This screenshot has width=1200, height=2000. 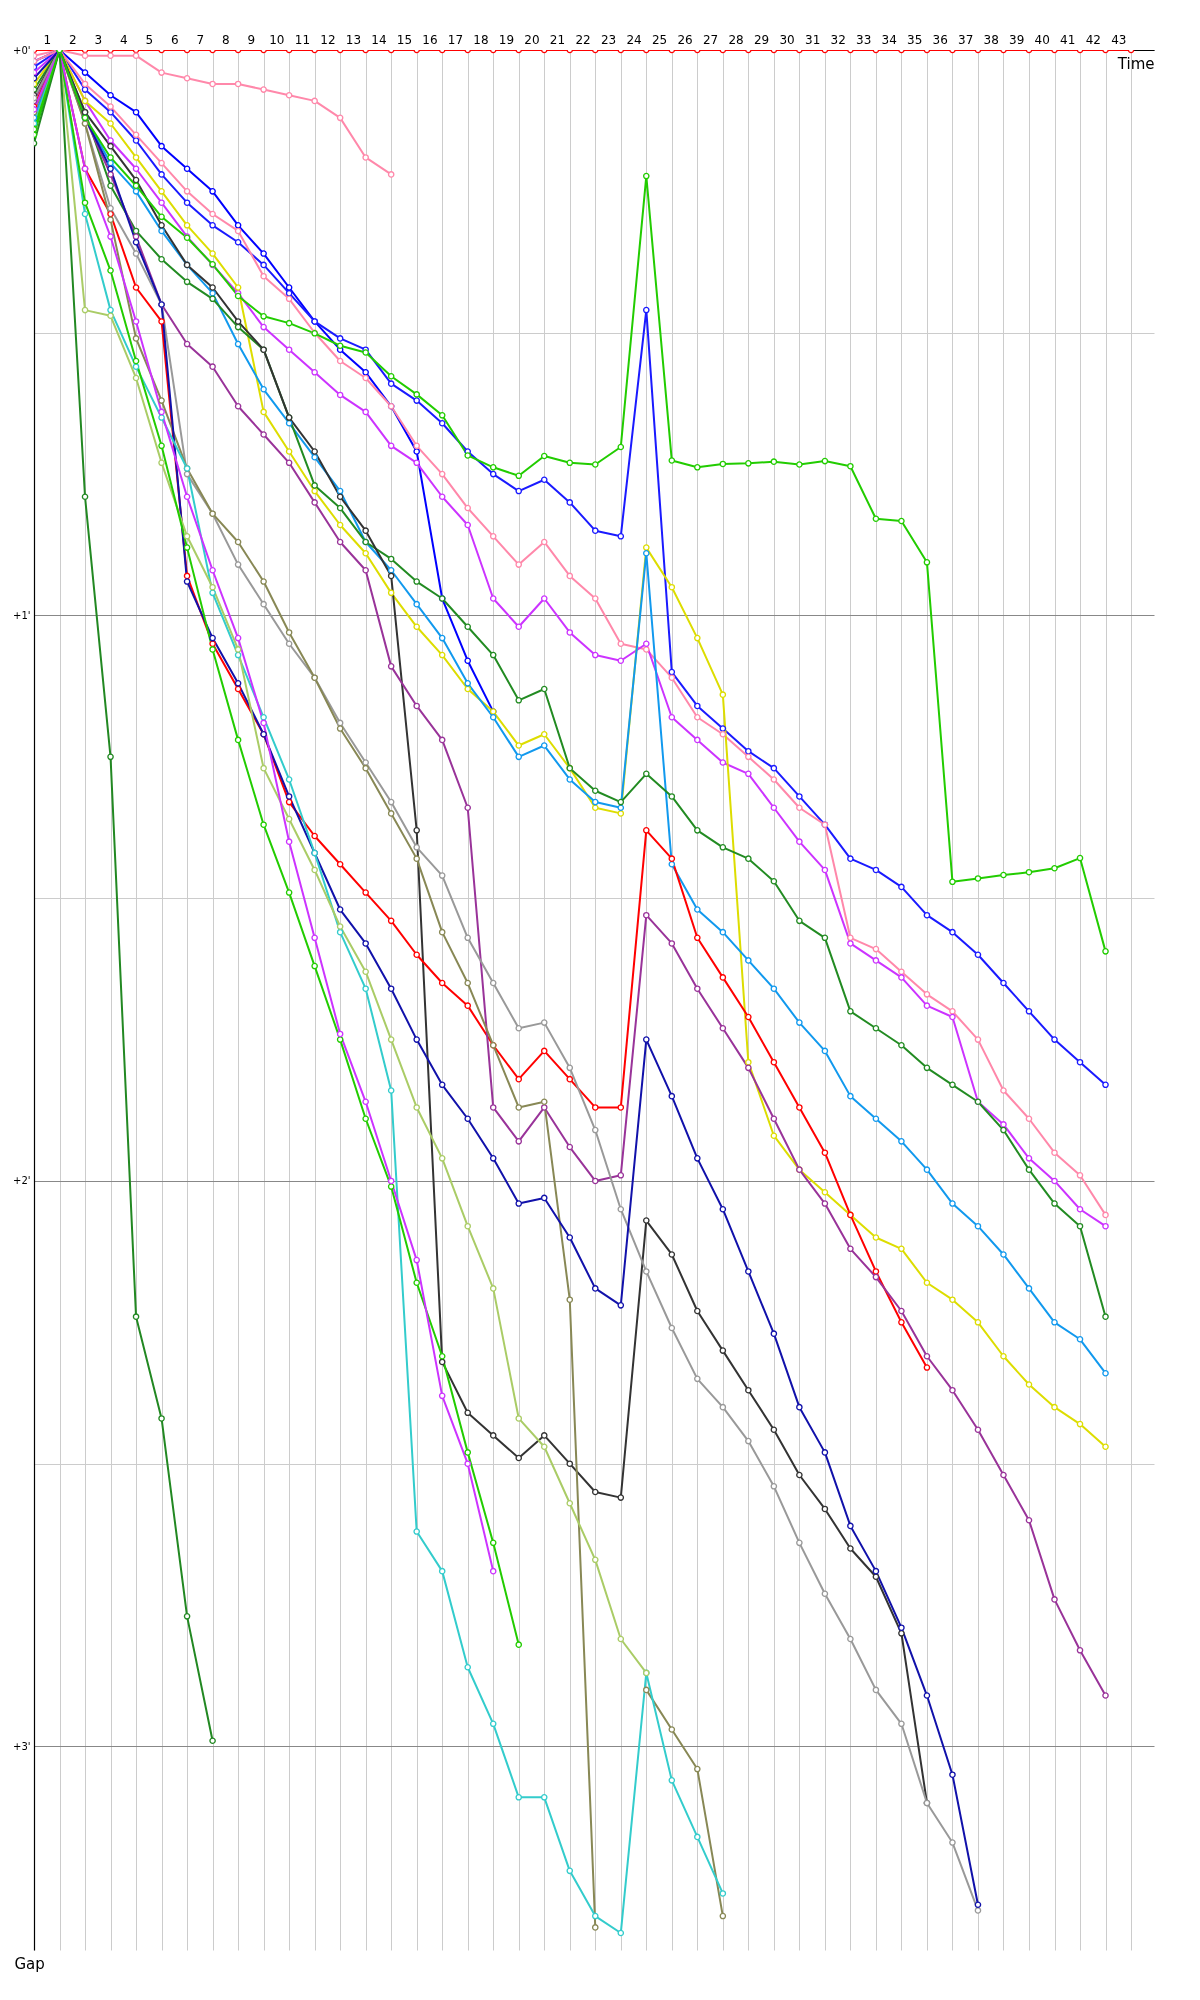 What do you see at coordinates (532, 39) in the screenshot?
I see `x-tick-label: 20` at bounding box center [532, 39].